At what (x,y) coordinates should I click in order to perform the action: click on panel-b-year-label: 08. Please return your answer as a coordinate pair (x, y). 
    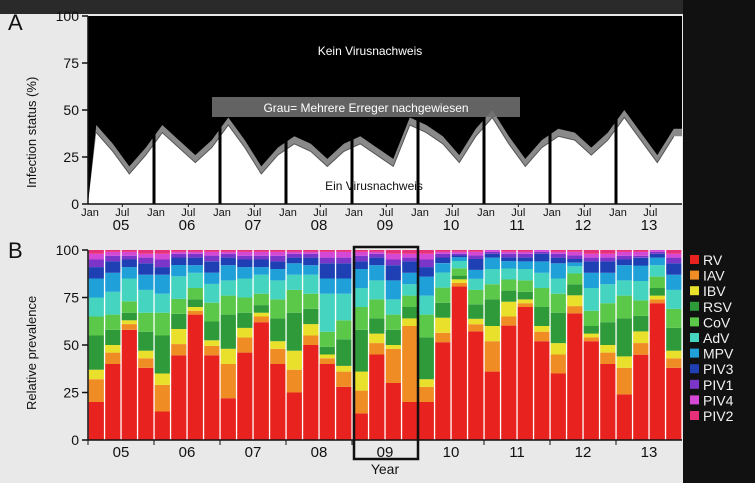
    Looking at the image, I should click on (319, 452).